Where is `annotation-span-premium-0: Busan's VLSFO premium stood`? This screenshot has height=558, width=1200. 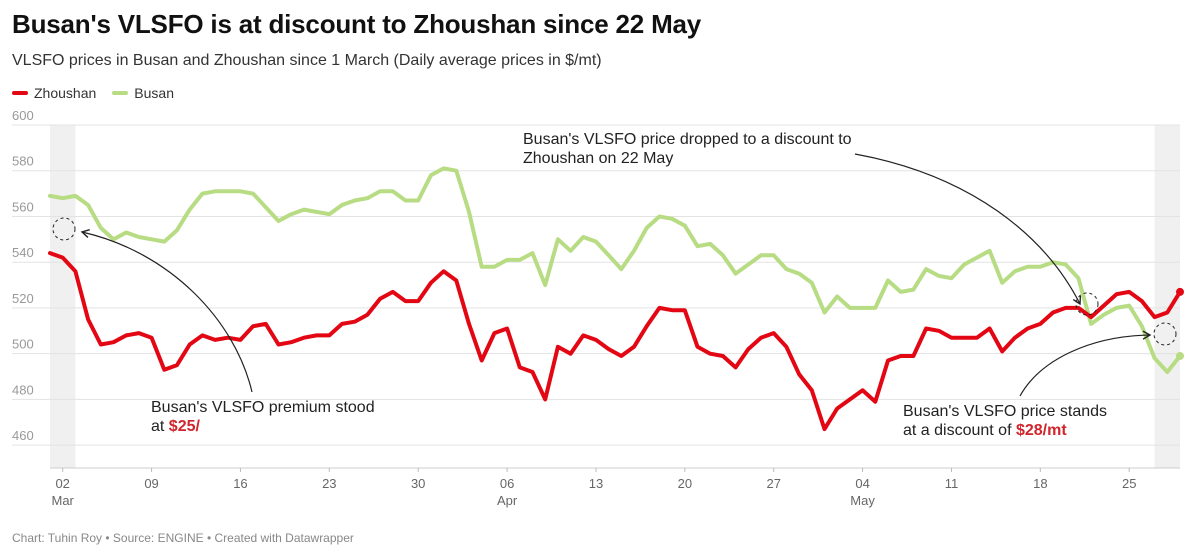 annotation-span-premium-0: Busan's VLSFO premium stood is located at coordinates (263, 407).